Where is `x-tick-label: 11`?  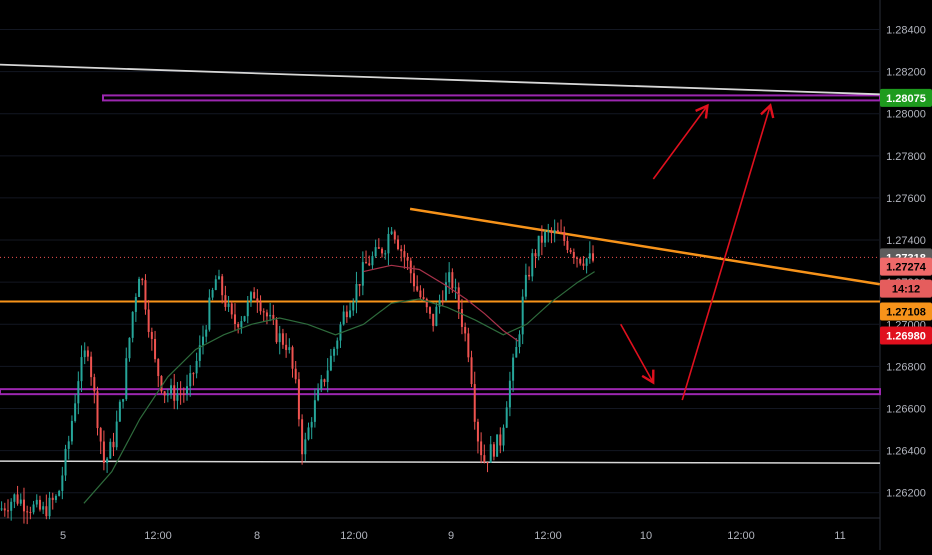 x-tick-label: 11 is located at coordinates (839, 536).